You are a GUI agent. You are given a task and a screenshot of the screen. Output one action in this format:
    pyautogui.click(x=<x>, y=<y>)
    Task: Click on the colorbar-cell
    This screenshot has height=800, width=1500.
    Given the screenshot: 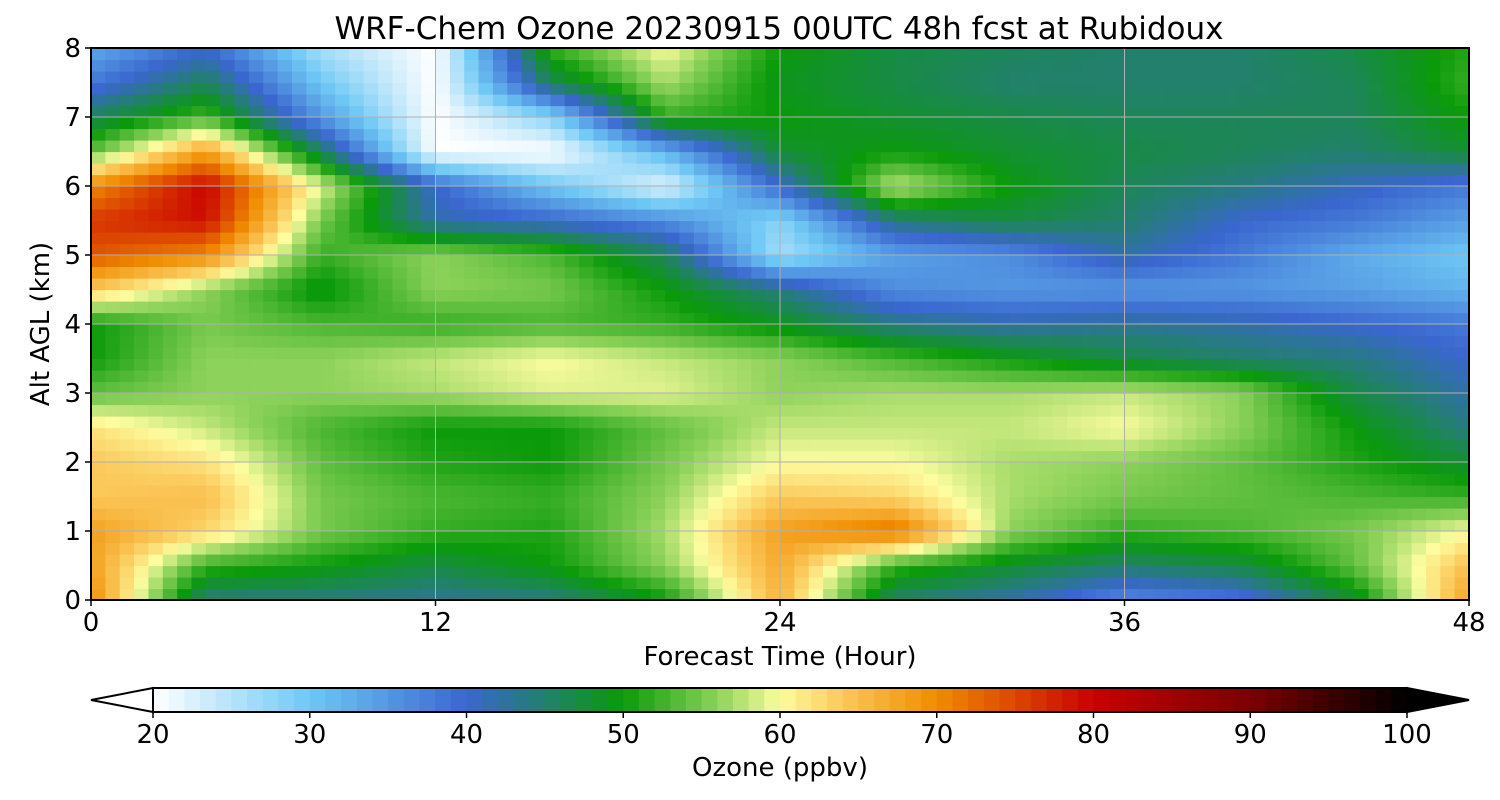 What is the action you would take?
    pyautogui.click(x=1321, y=700)
    